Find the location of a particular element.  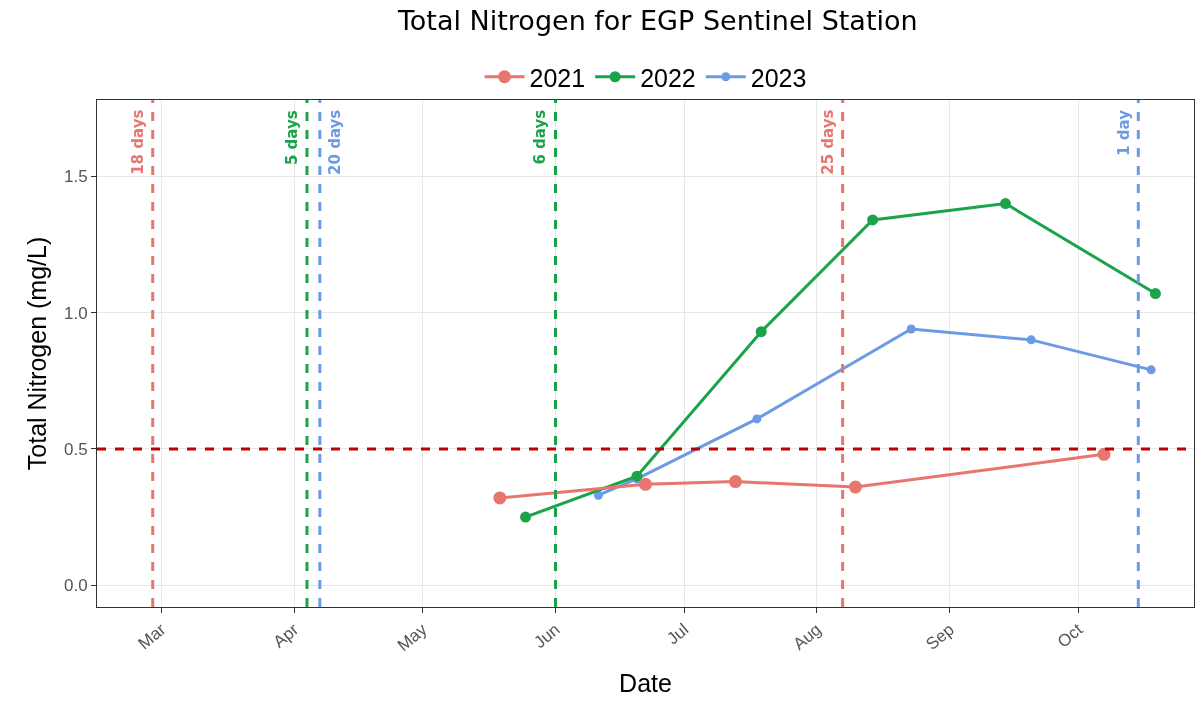

ref-line-label: 1 day is located at coordinates (1123, 132).